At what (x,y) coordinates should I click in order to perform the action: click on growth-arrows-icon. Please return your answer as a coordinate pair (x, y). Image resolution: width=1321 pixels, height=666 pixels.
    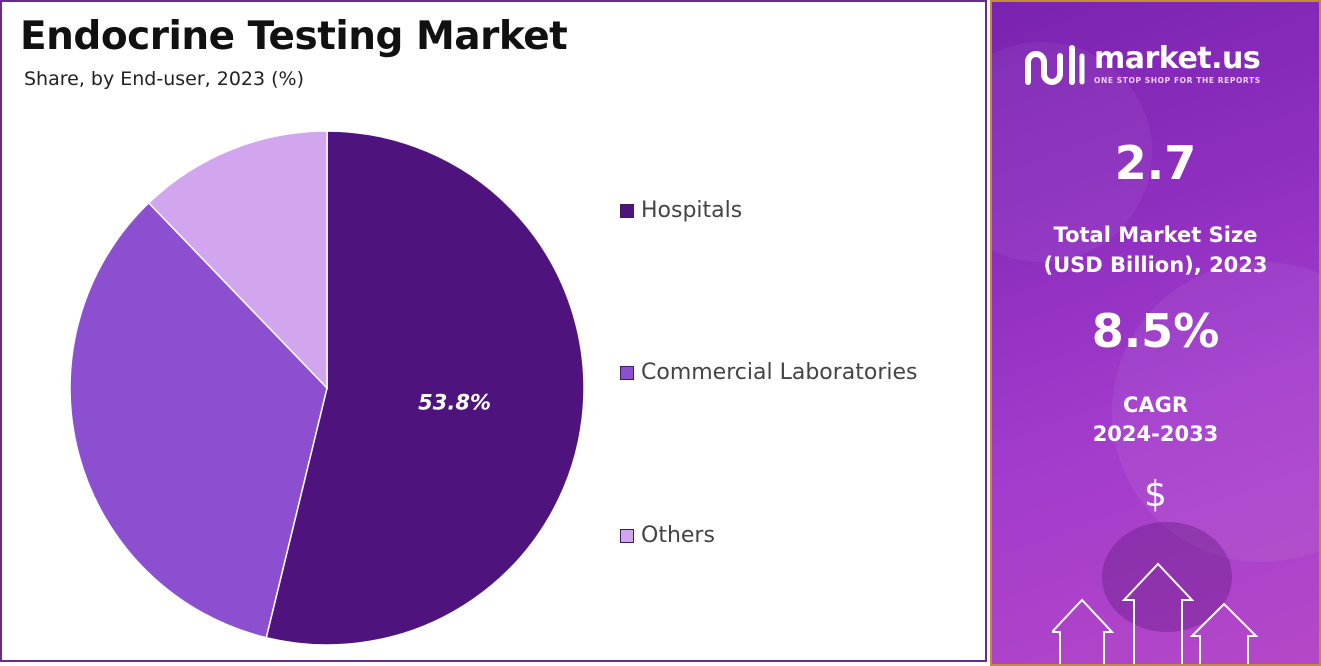
    Looking at the image, I should click on (1155, 613).